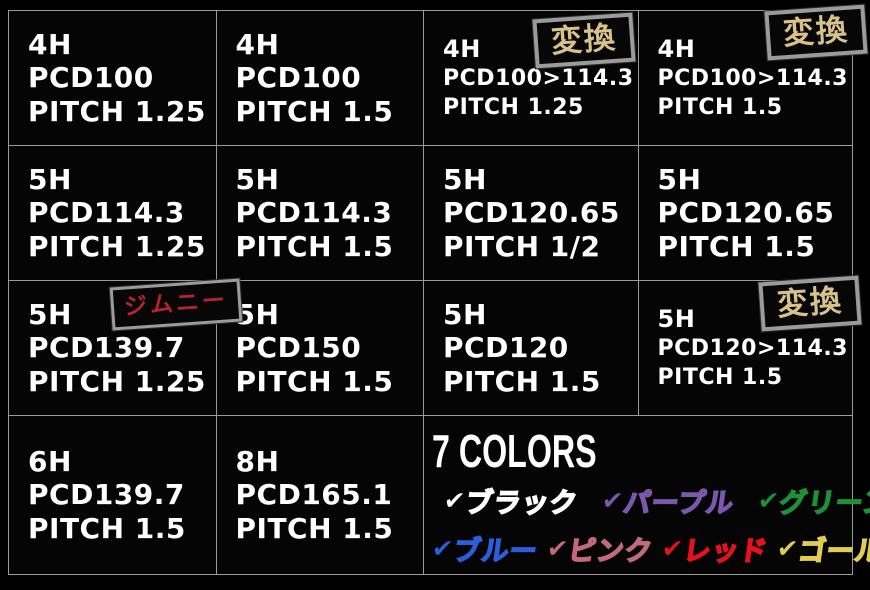  What do you see at coordinates (725, 551) in the screenshot?
I see `color-option-label: レッド` at bounding box center [725, 551].